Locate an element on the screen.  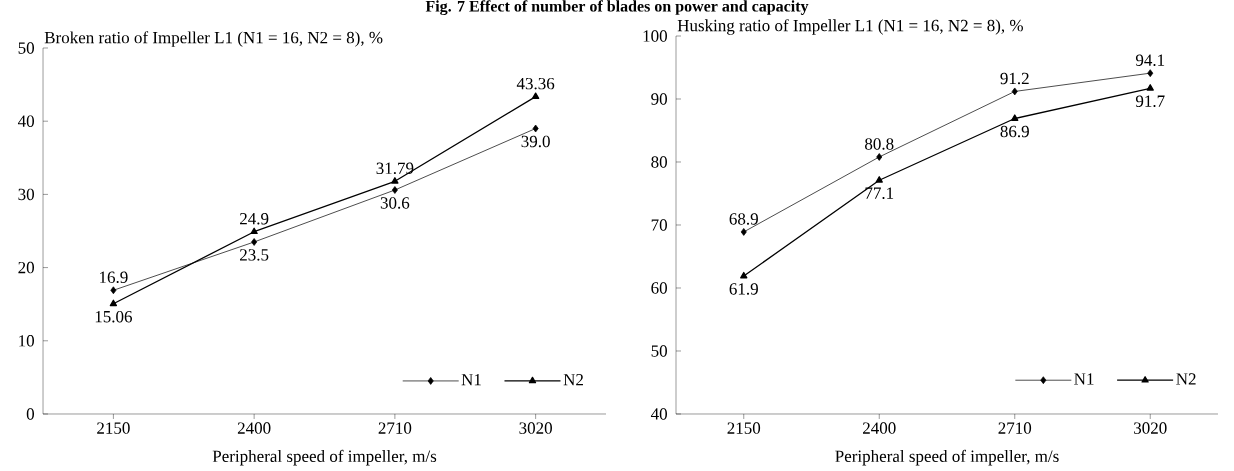
y-tick-label: 100 is located at coordinates (655, 36).